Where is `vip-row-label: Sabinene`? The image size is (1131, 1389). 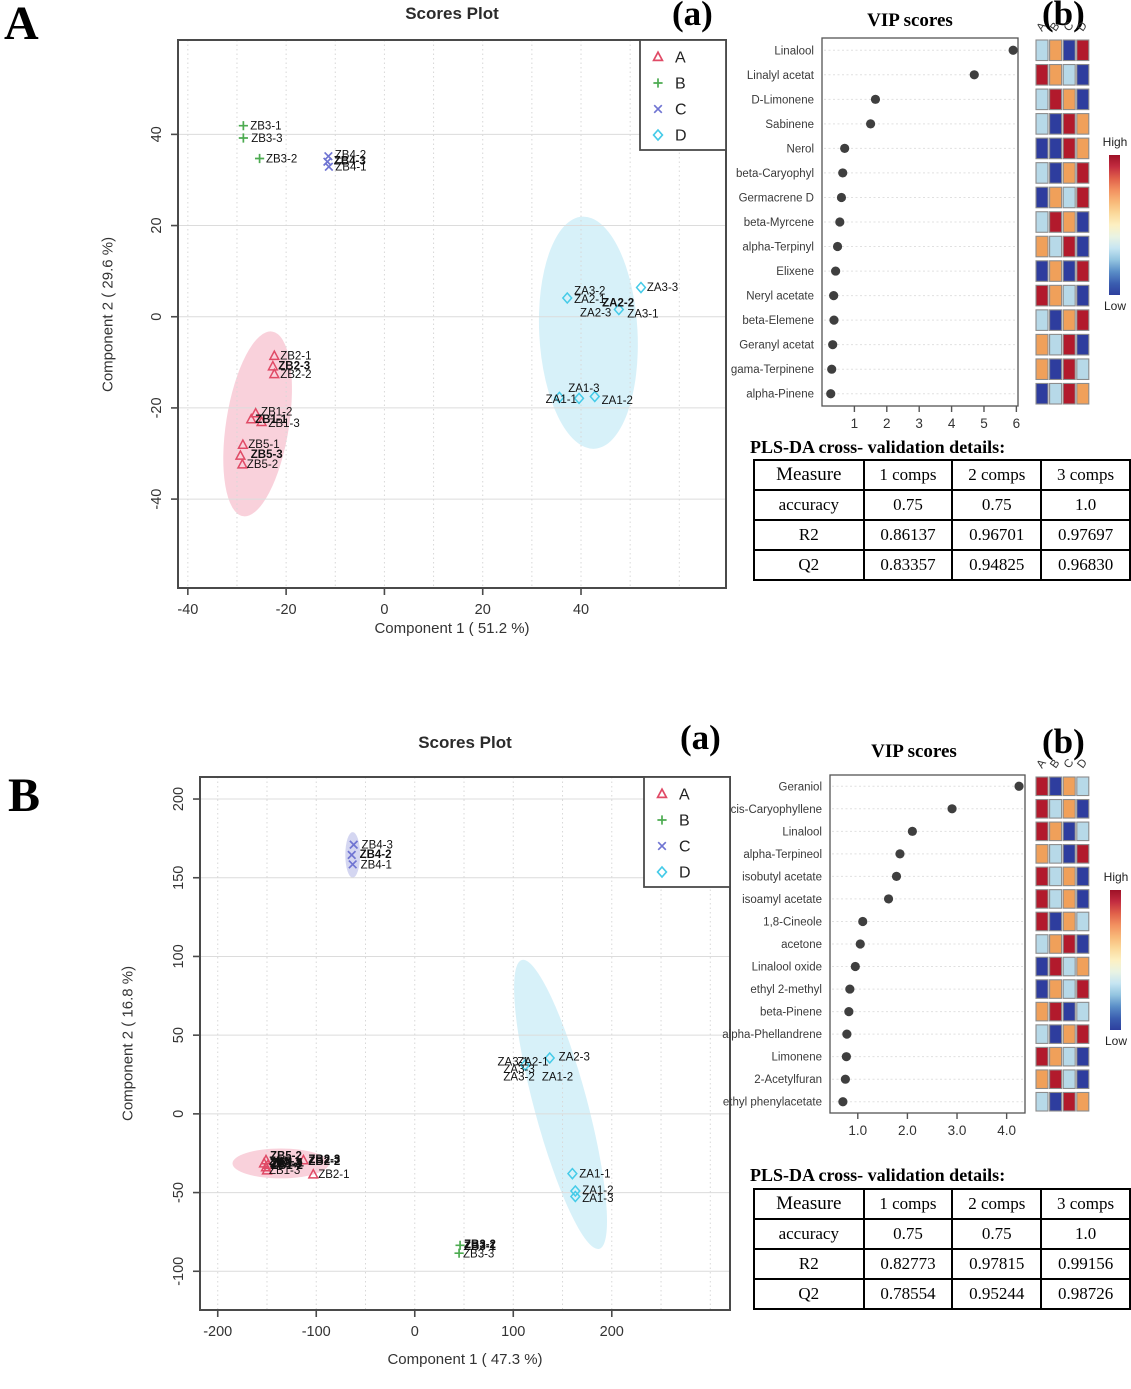 vip-row-label: Sabinene is located at coordinates (789, 125).